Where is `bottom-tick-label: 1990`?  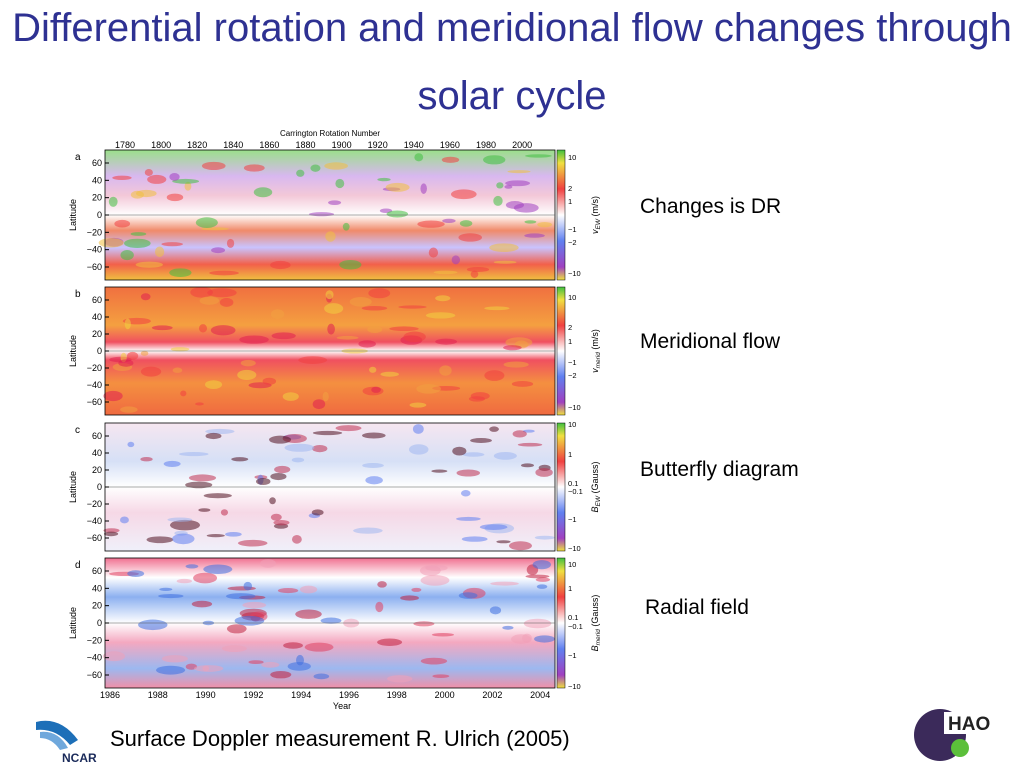 bottom-tick-label: 1990 is located at coordinates (206, 695).